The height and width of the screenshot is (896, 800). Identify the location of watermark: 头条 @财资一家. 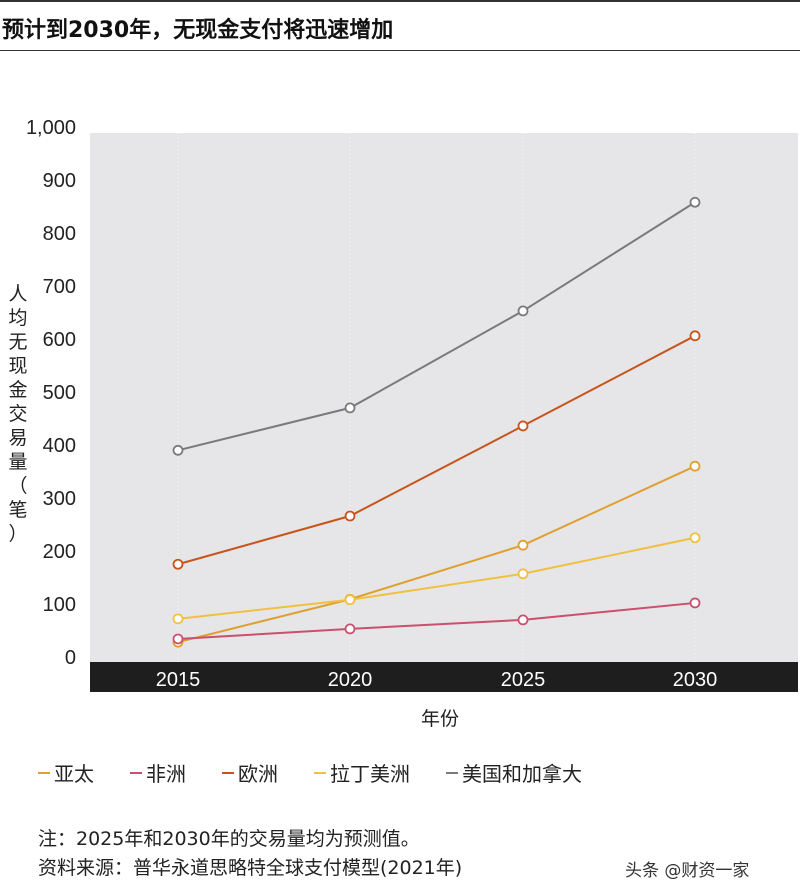
(687, 871).